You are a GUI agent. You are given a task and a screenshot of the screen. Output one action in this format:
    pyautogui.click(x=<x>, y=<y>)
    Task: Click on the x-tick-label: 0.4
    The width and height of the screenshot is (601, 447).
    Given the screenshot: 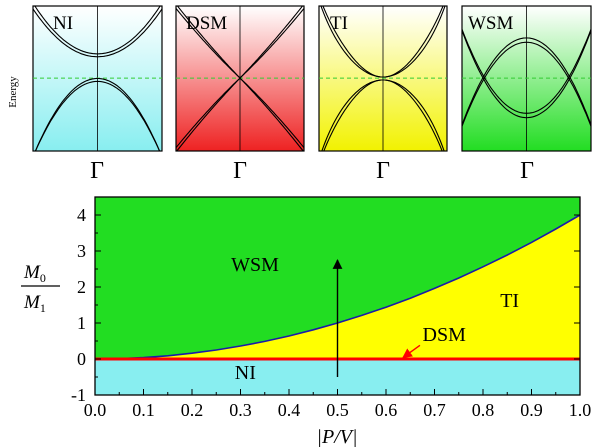 What is the action you would take?
    pyautogui.click(x=289, y=410)
    